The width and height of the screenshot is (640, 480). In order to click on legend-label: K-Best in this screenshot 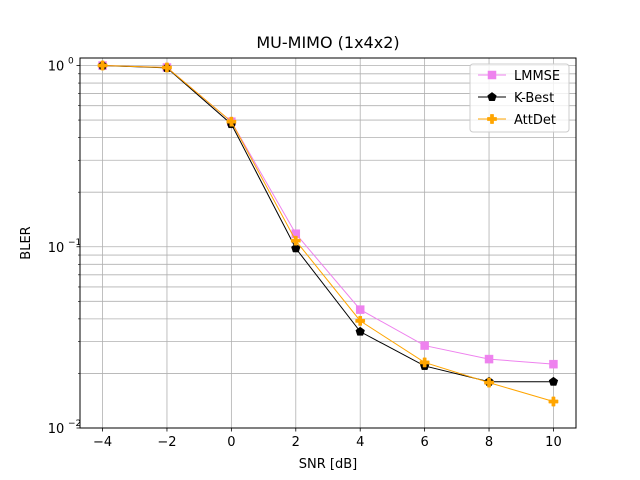, I will do `click(534, 98)`.